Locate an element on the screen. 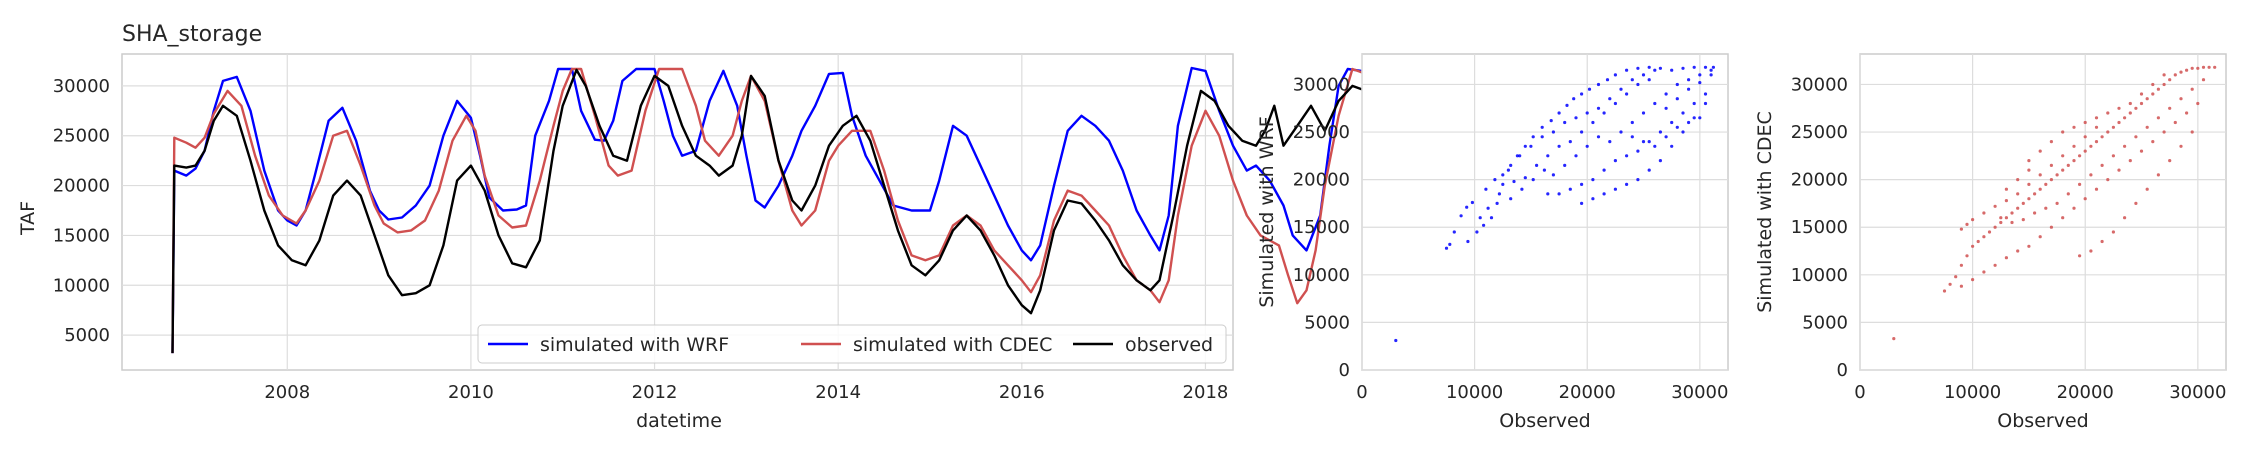 This screenshot has width=2250, height=450. y-axis-label: TAF is located at coordinates (28, 218).